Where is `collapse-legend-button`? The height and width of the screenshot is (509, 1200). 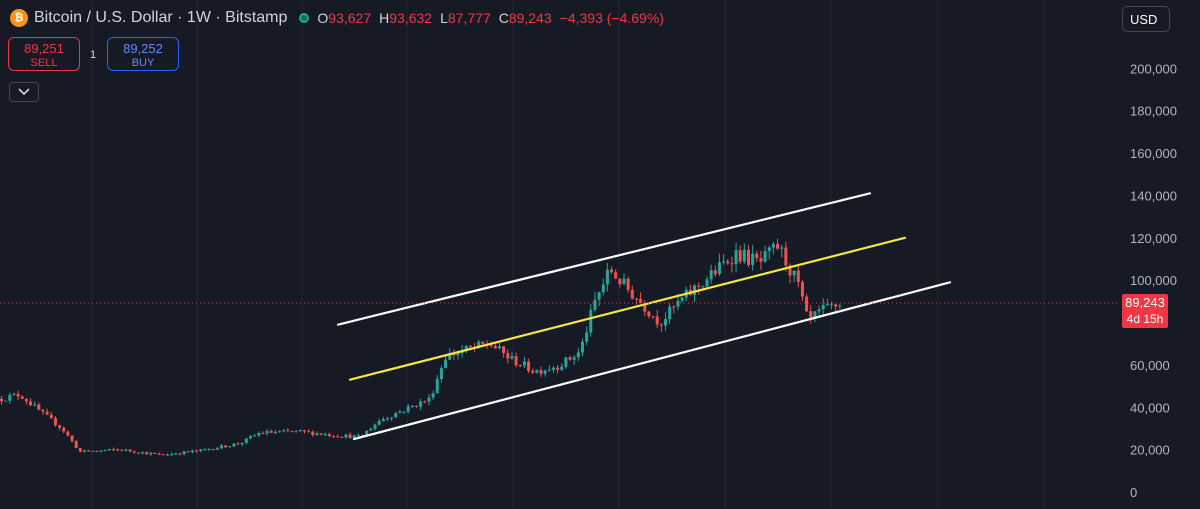
collapse-legend-button is located at coordinates (24, 92).